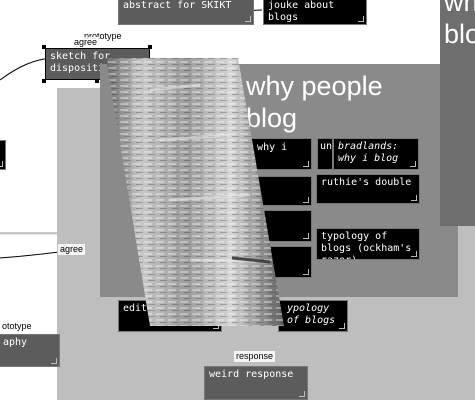  Describe the element at coordinates (314, 102) in the screenshot. I see `overlay-title: why people blog` at that location.